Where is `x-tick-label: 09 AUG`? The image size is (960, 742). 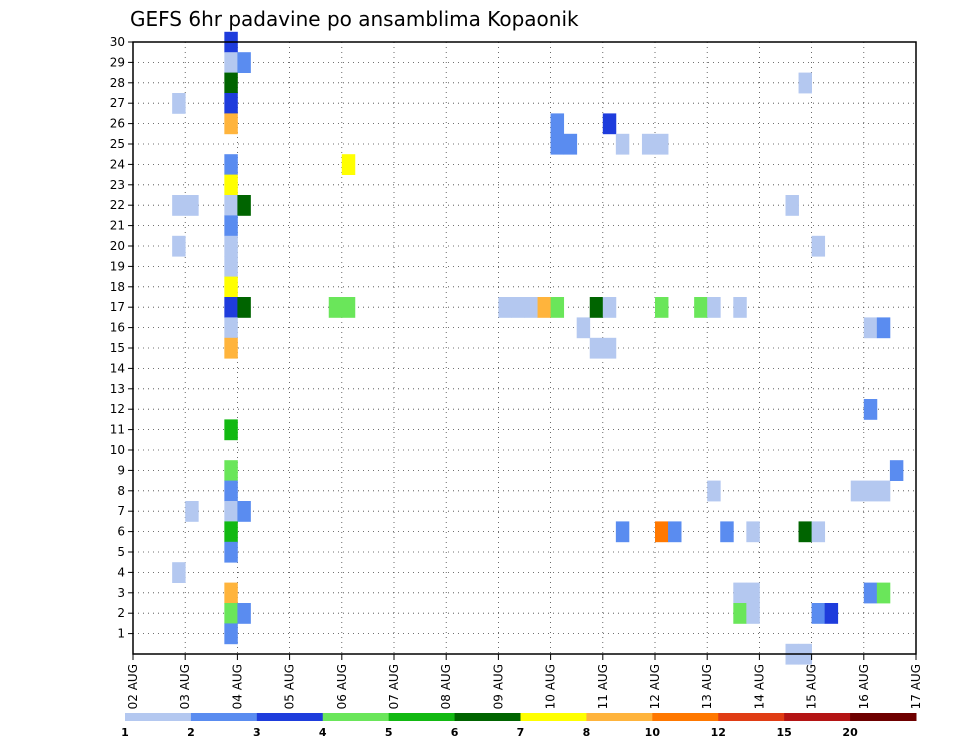 x-tick-label: 09 AUG is located at coordinates (498, 686).